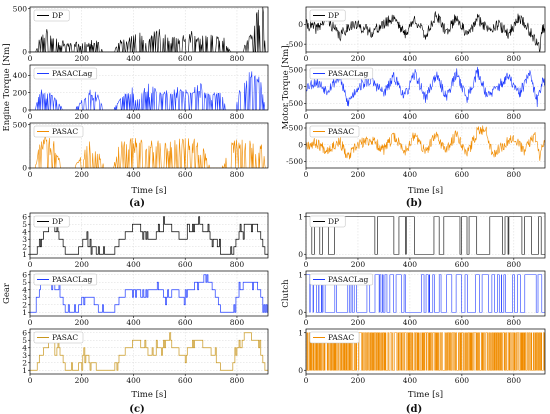 The image size is (550, 414). Describe the element at coordinates (7, 87) in the screenshot. I see `y-axis-label: Engine Torque [Nm]` at that location.